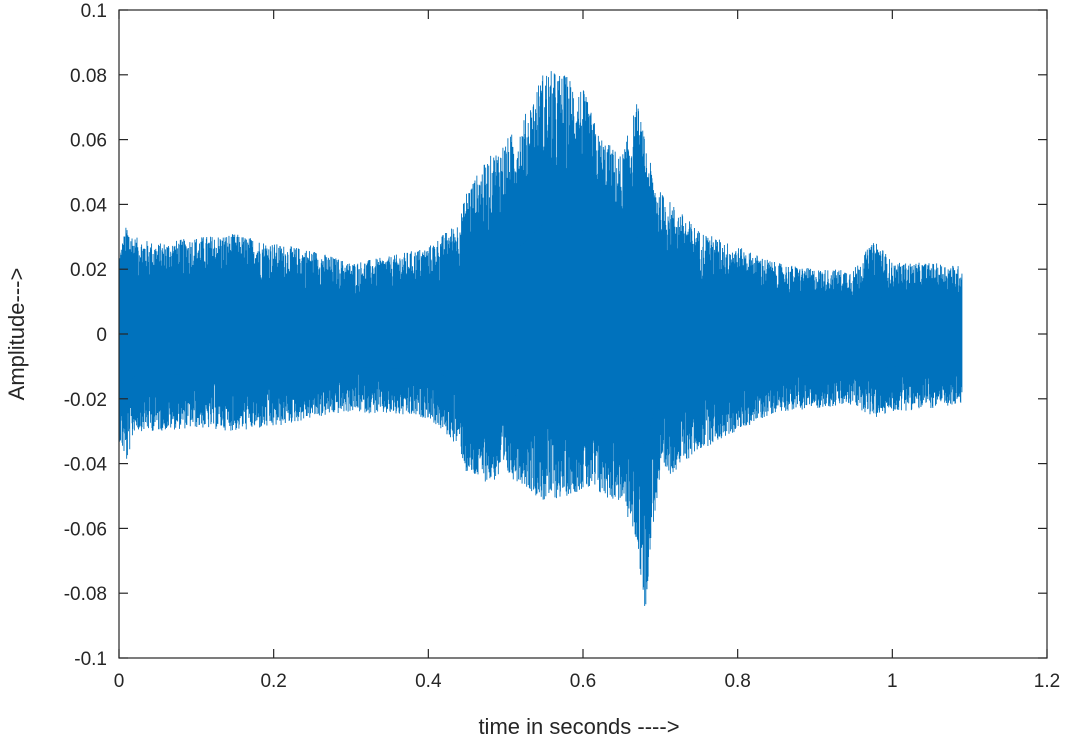 This screenshot has width=1069, height=740. What do you see at coordinates (892, 681) in the screenshot?
I see `x-tick-label: 1` at bounding box center [892, 681].